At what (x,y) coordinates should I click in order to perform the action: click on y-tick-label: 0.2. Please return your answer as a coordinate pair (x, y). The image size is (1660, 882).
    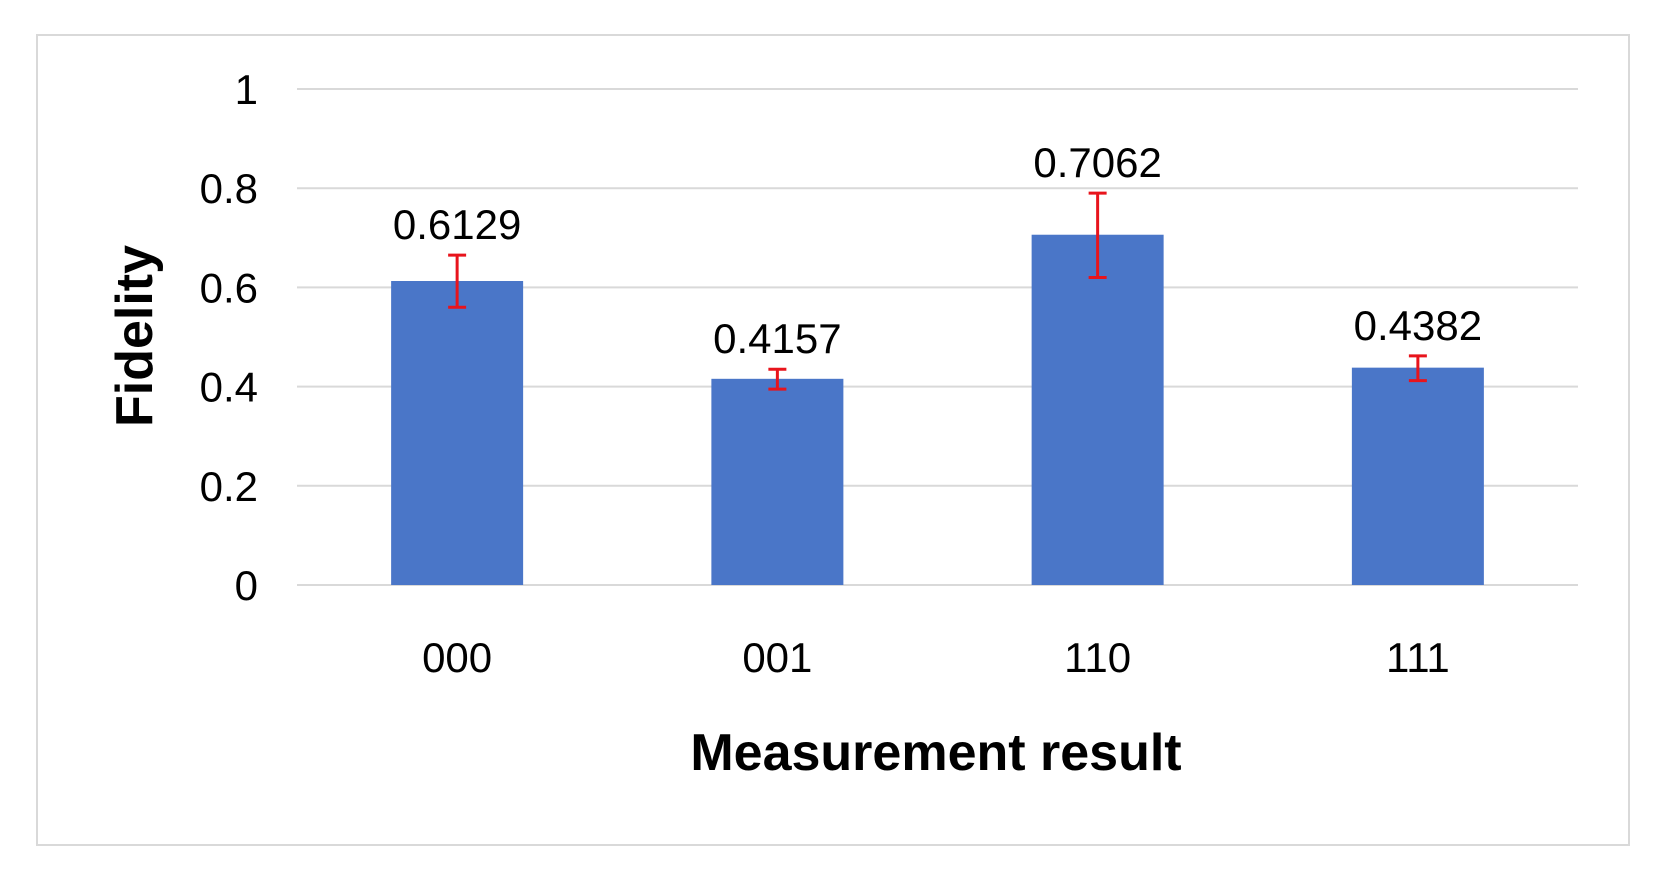
    Looking at the image, I should click on (229, 486).